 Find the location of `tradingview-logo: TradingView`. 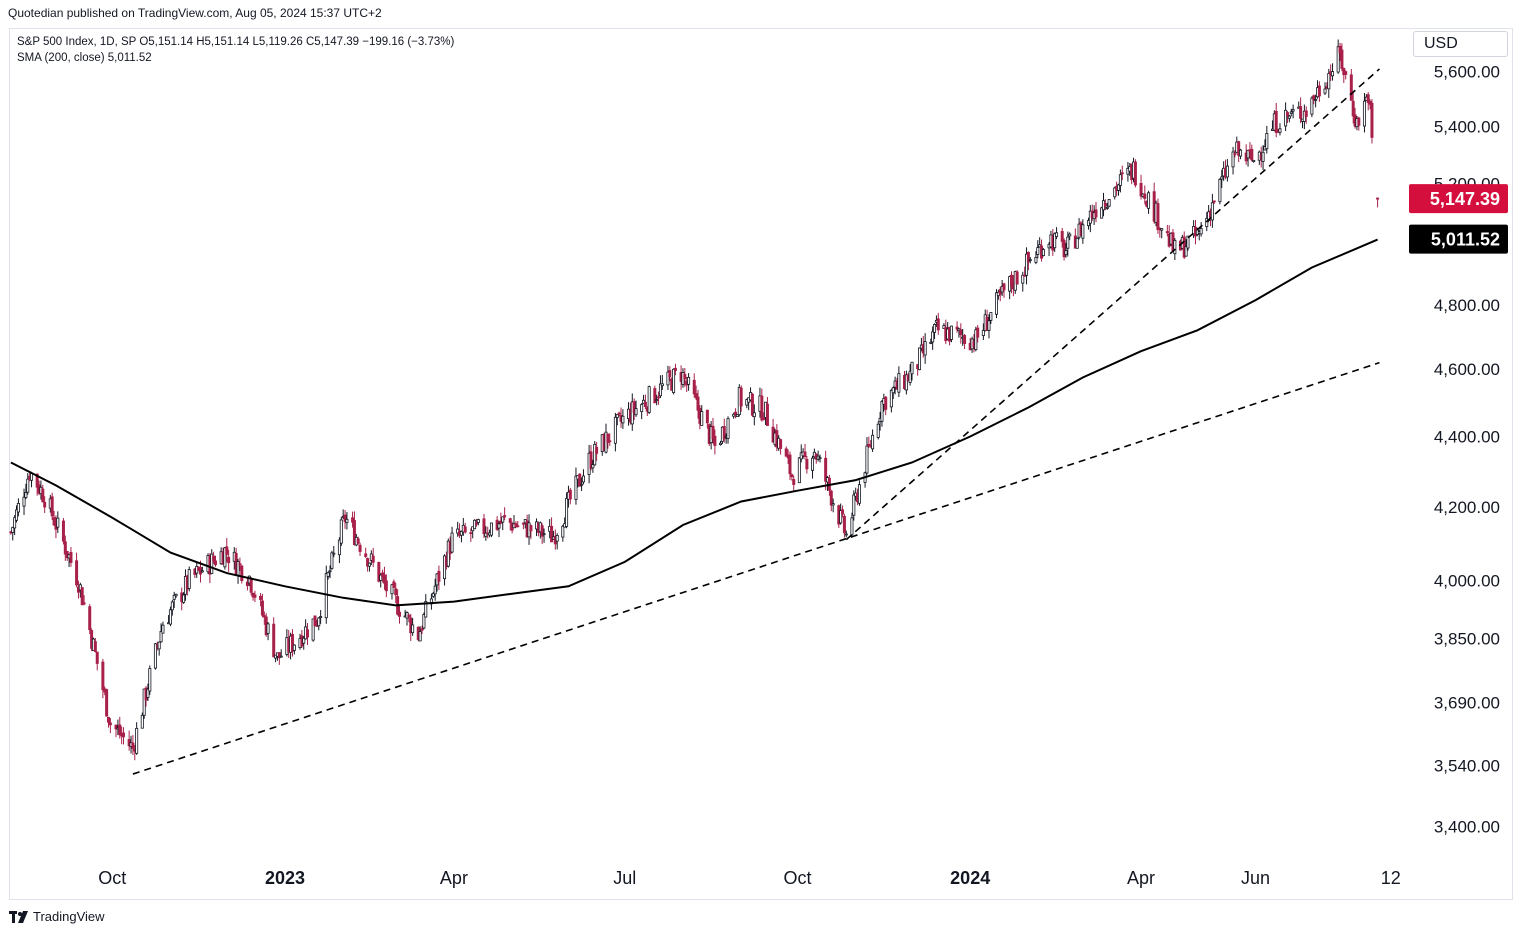

tradingview-logo: TradingView is located at coordinates (57, 916).